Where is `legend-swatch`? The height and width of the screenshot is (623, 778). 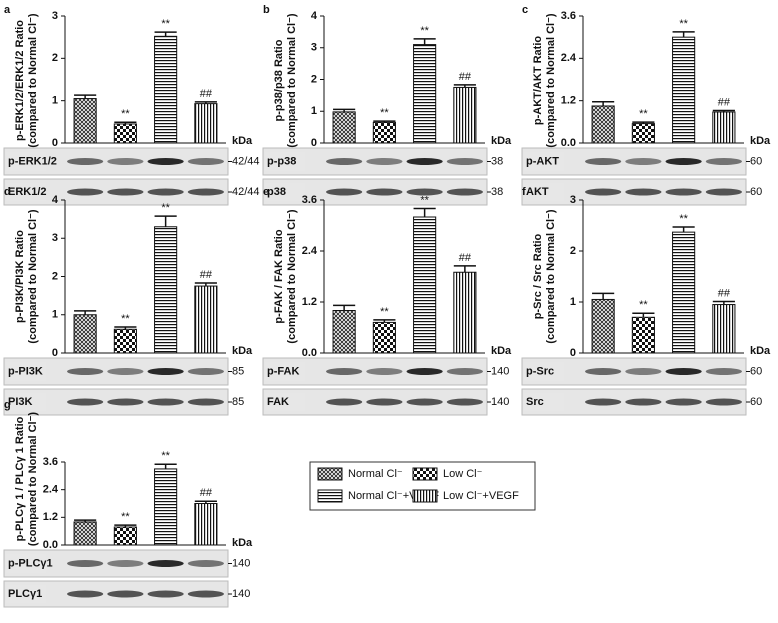
legend-swatch is located at coordinates (425, 496).